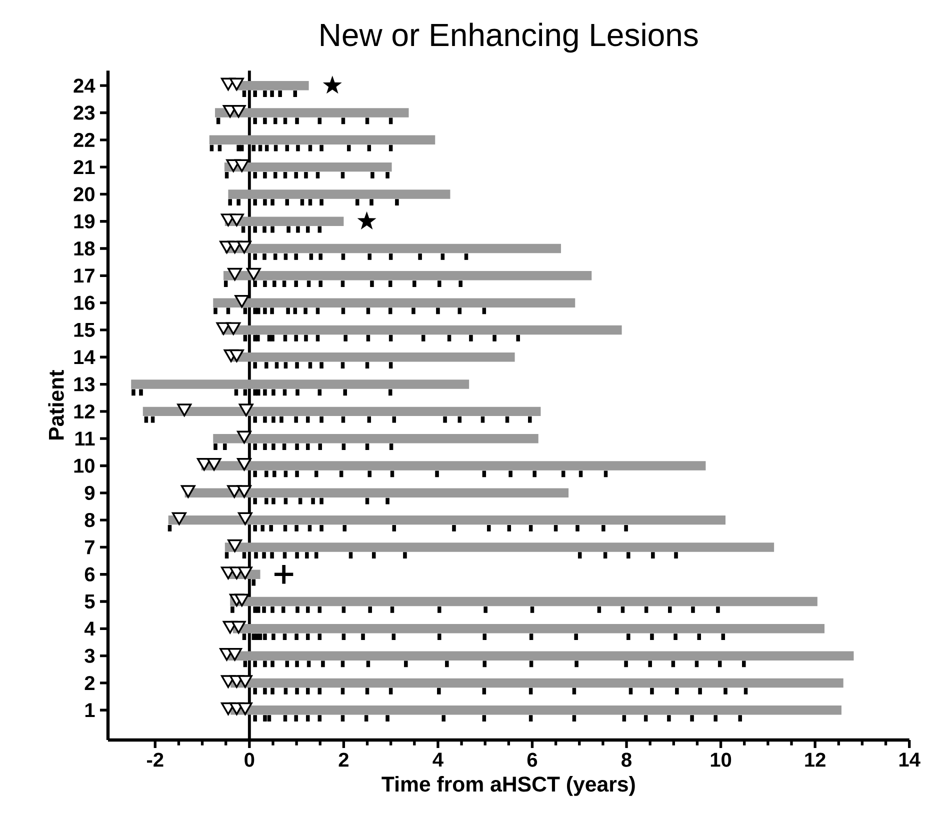  I want to click on x-tick-label: -2, so click(155, 759).